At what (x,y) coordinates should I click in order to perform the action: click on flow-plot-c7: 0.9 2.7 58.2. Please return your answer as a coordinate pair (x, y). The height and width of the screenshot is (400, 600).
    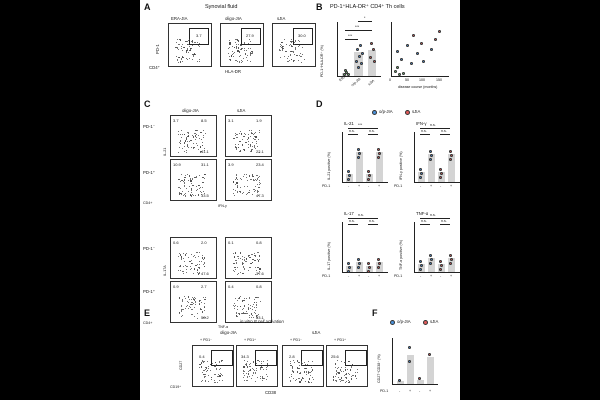
    Looking at the image, I should click on (193, 302).